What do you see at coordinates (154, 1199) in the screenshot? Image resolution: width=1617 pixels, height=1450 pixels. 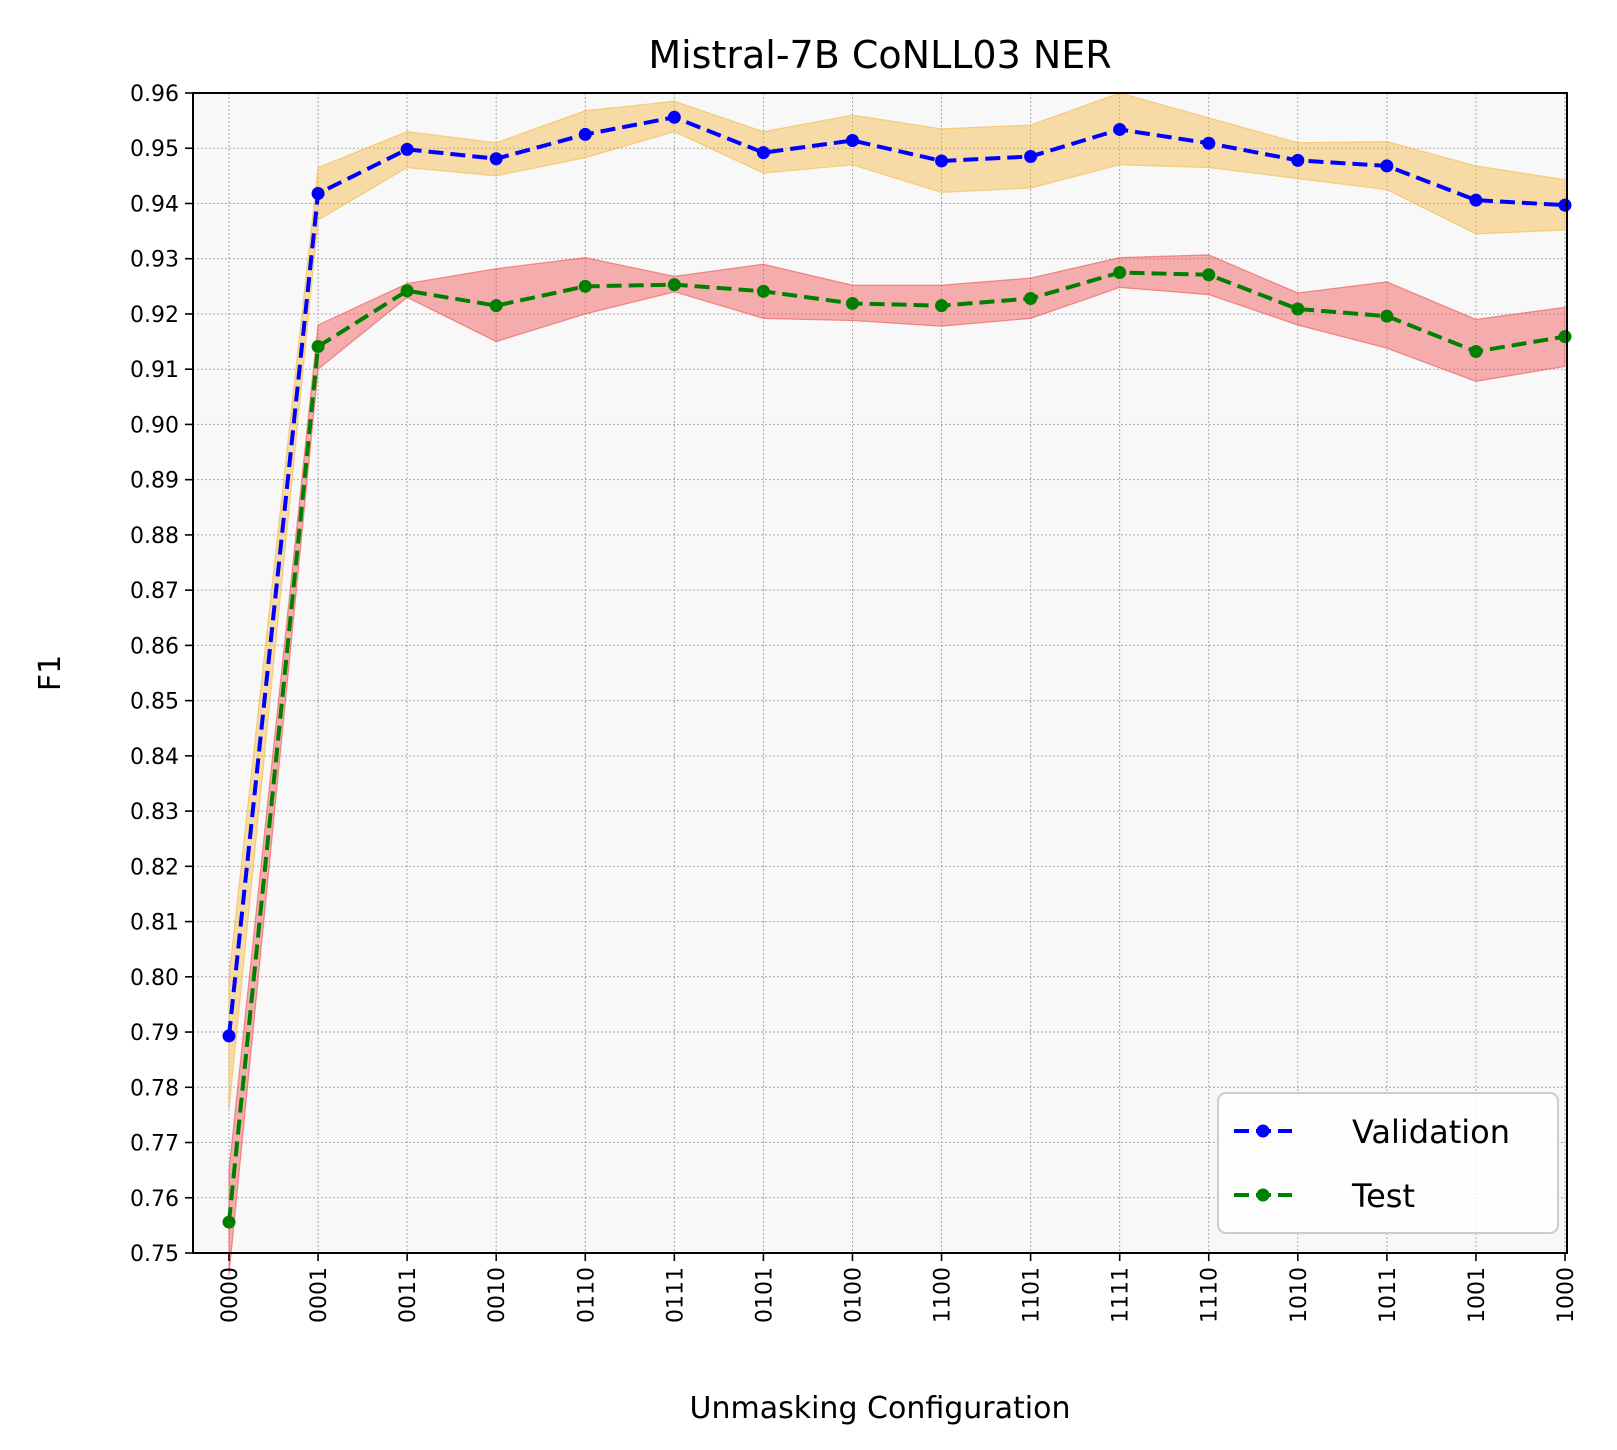 I see `y-tick-label: 0.76` at bounding box center [154, 1199].